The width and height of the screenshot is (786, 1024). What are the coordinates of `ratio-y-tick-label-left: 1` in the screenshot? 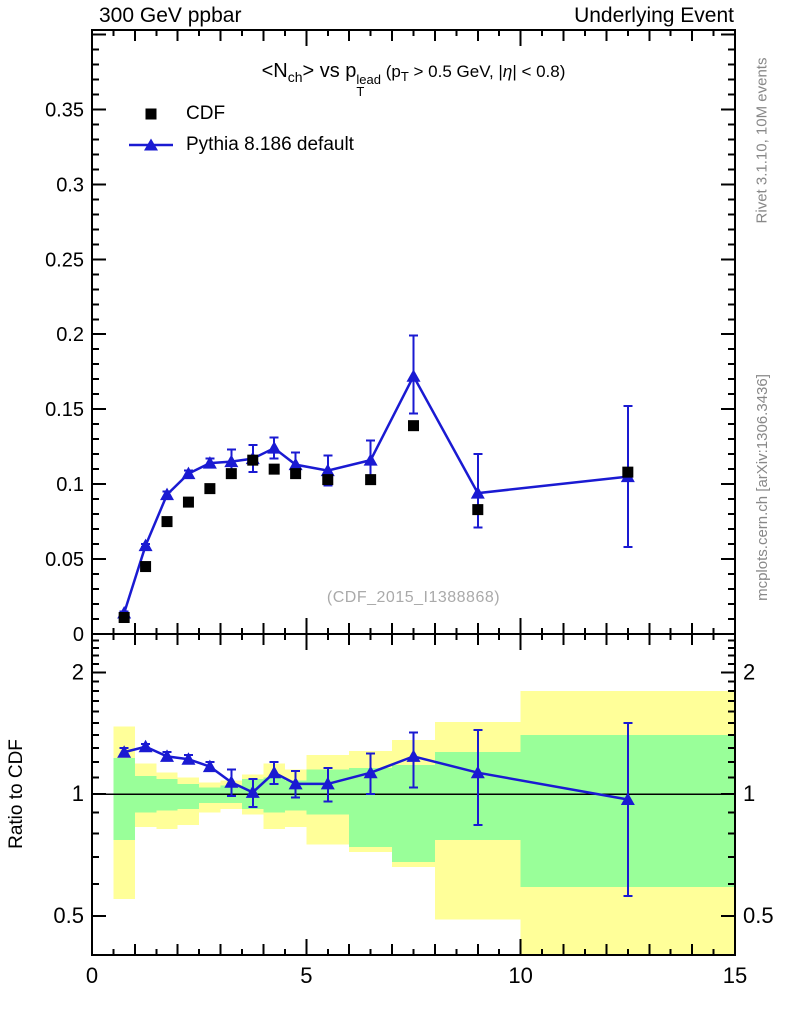 It's located at (78, 793).